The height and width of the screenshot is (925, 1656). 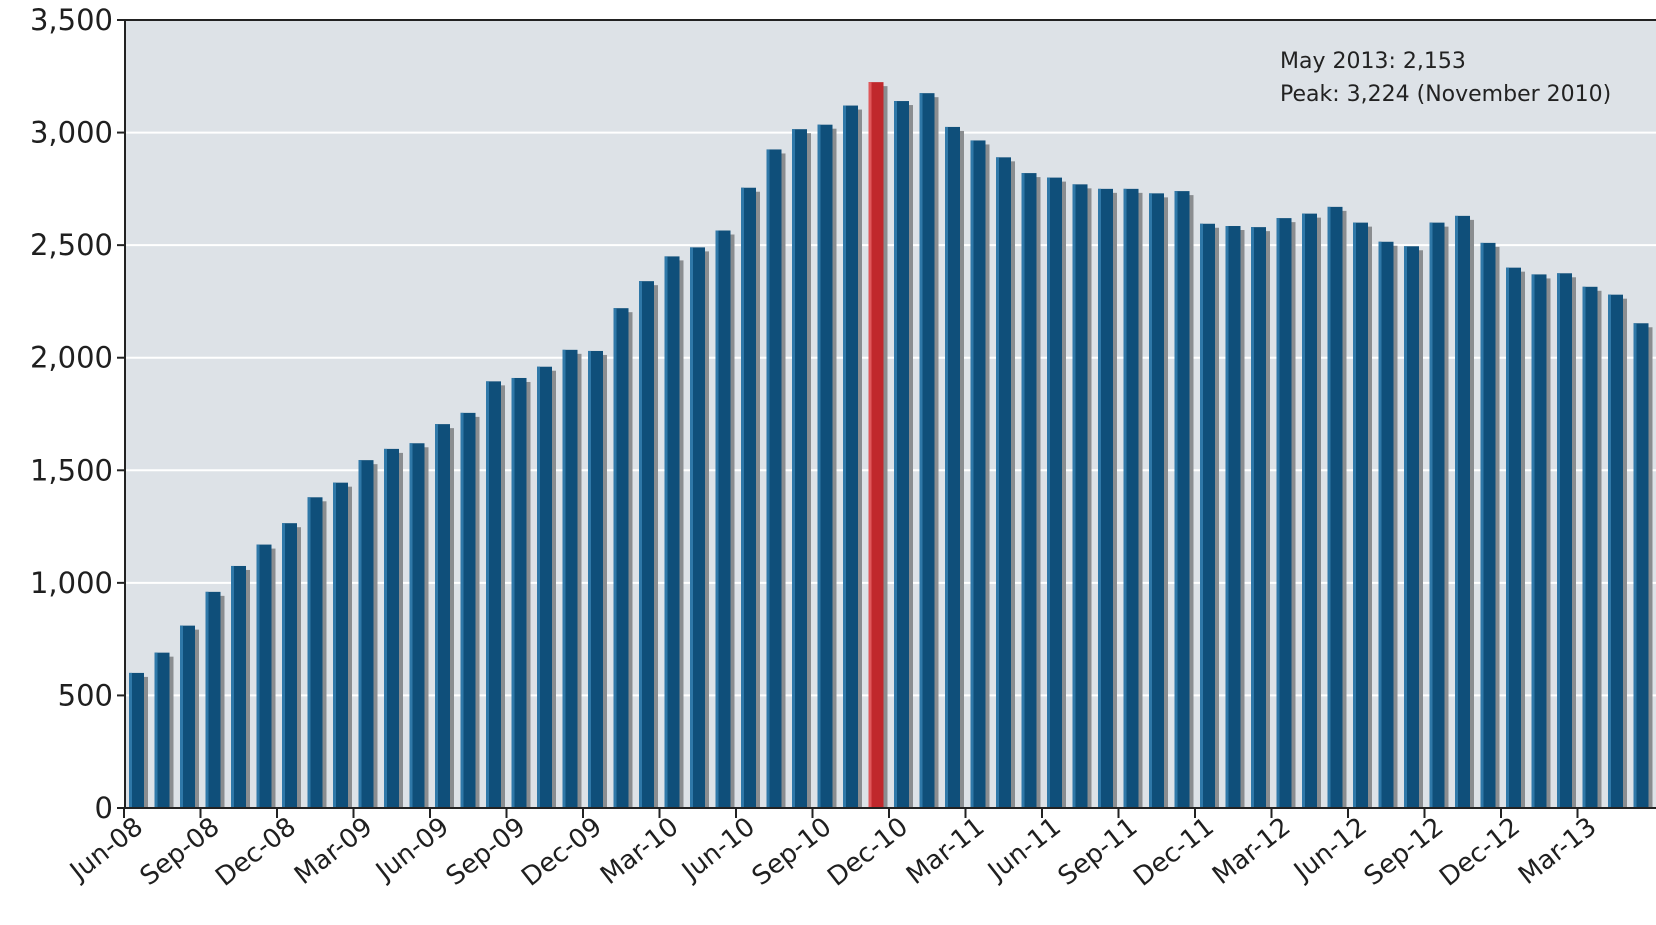 What do you see at coordinates (104, 808) in the screenshot?
I see `y-tick-label: 0` at bounding box center [104, 808].